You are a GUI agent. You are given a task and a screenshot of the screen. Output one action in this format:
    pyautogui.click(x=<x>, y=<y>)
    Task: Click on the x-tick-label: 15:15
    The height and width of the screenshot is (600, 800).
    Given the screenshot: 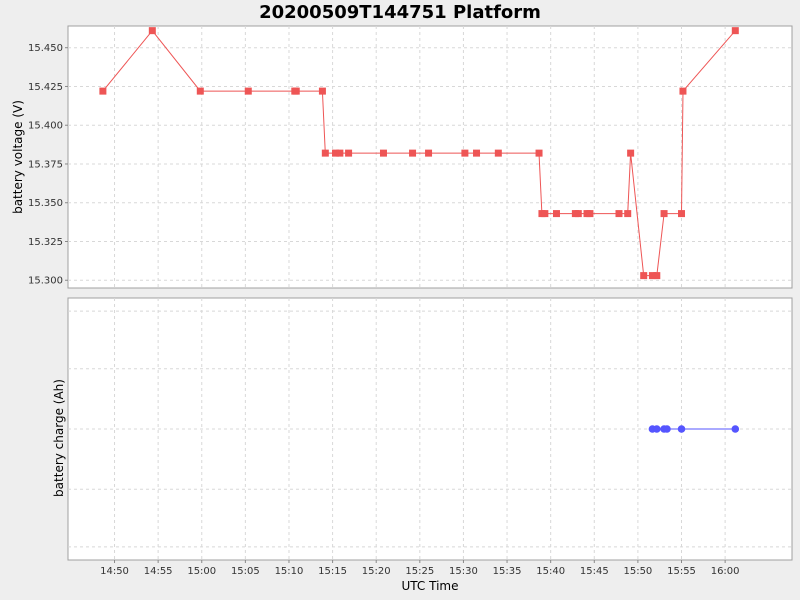 What is the action you would take?
    pyautogui.click(x=332, y=571)
    